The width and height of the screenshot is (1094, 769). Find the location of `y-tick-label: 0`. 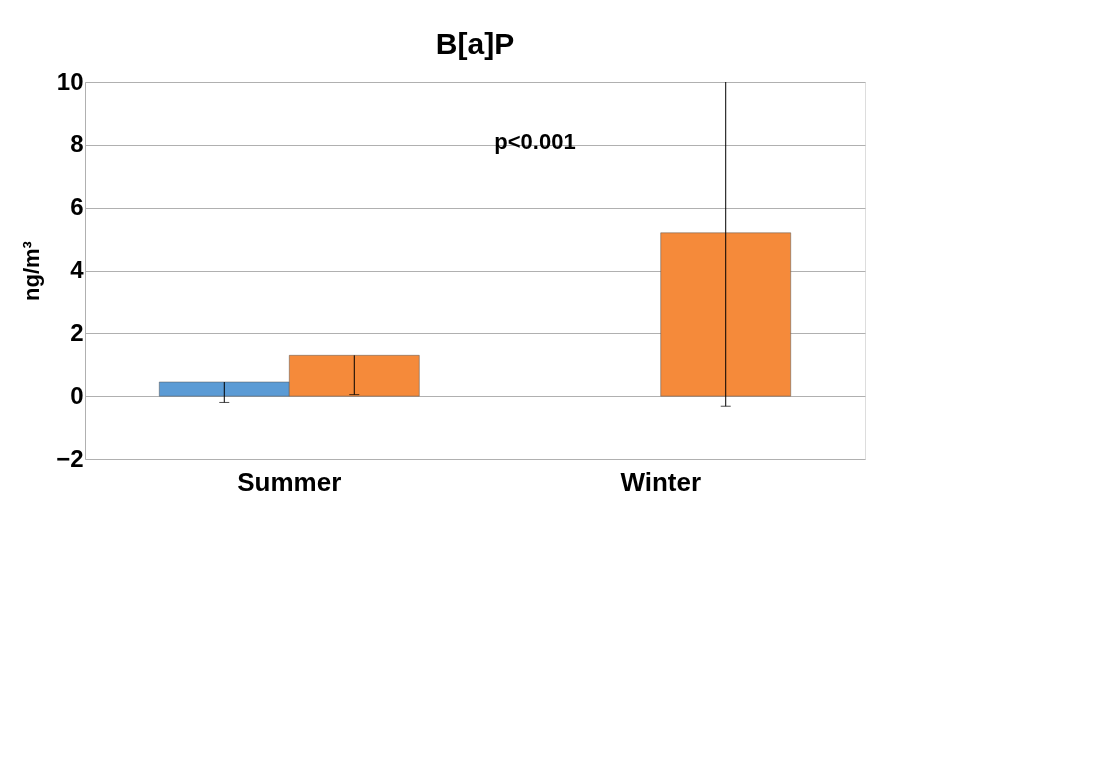

y-tick-label: 0 is located at coordinates (77, 395).